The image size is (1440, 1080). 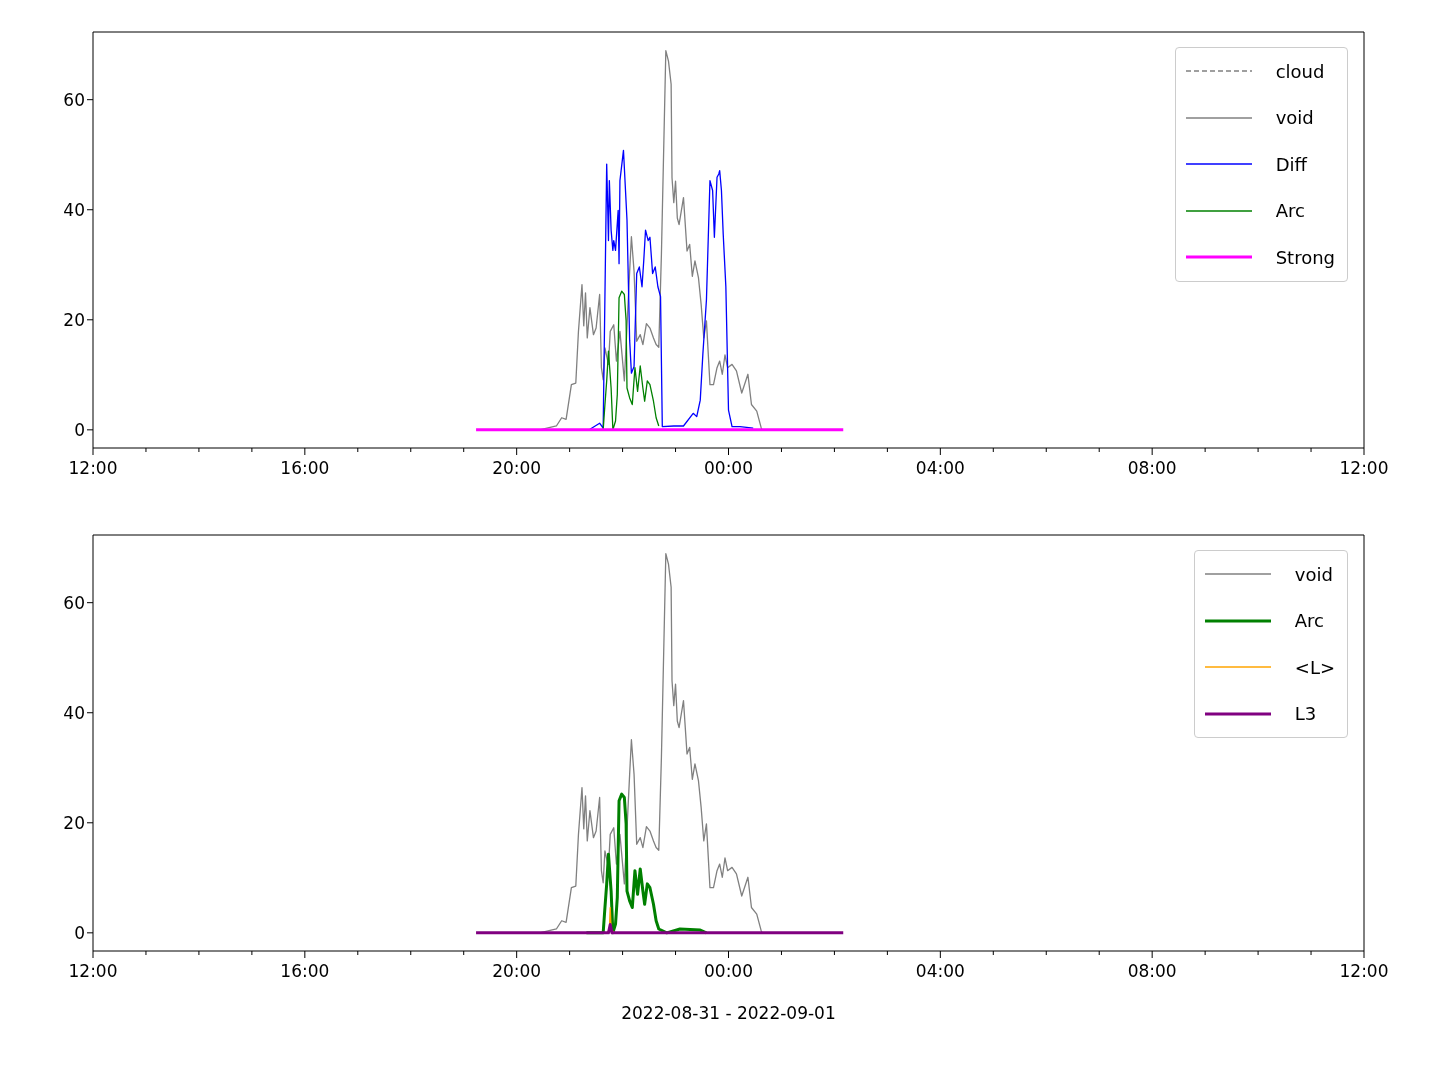 I want to click on legend-label: Diff, so click(x=1291, y=164).